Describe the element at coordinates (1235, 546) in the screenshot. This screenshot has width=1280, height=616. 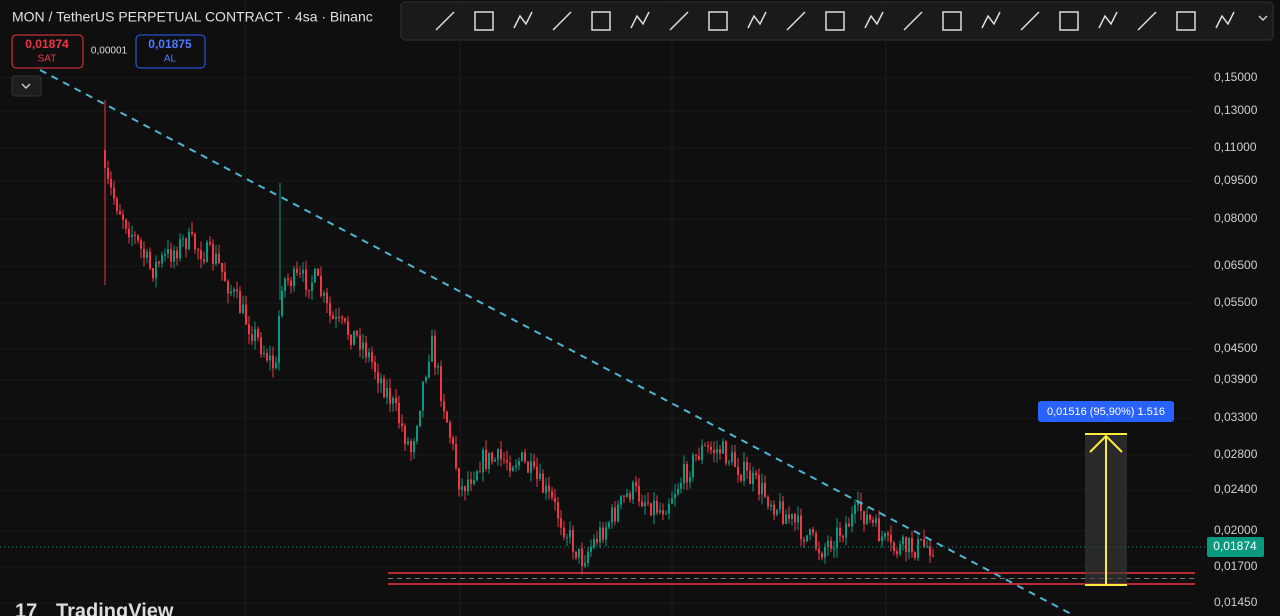
I see `current-price: 0,01874` at that location.